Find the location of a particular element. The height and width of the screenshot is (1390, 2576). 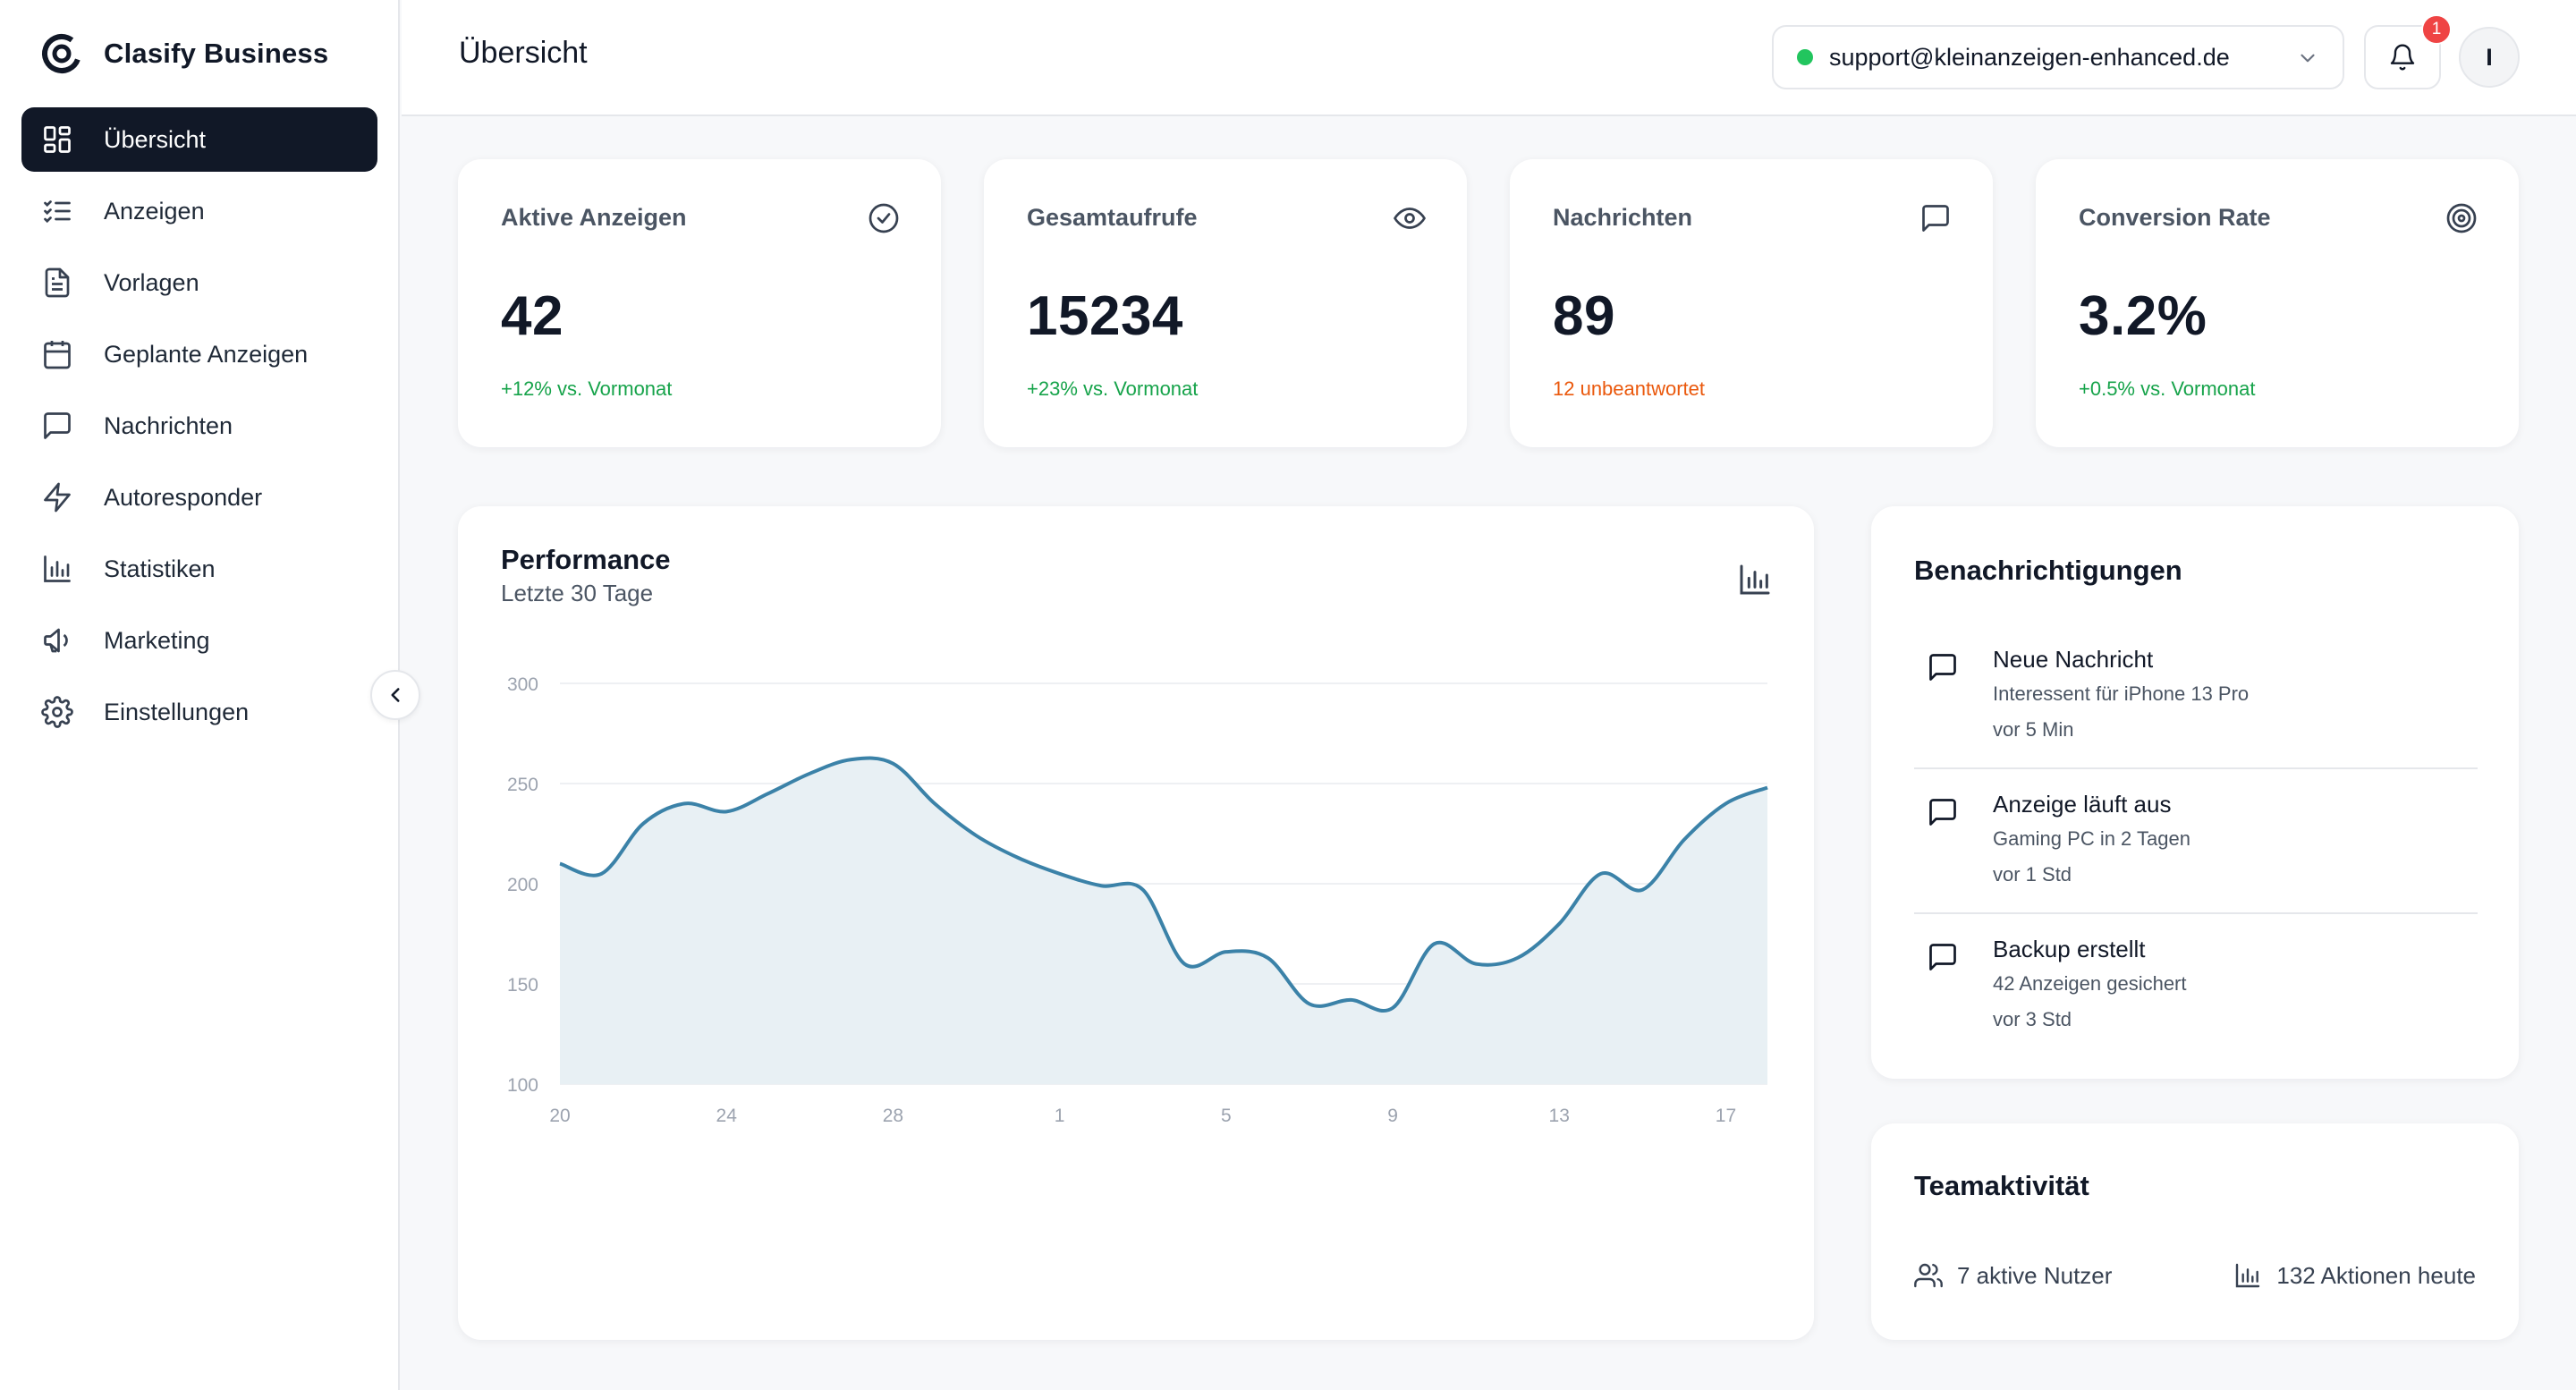

x-tick-label: 1 is located at coordinates (1060, 1116).